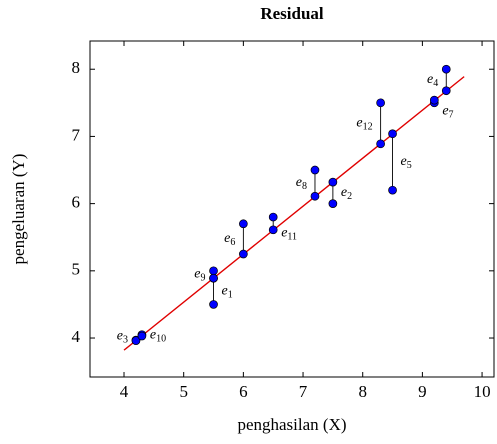  Describe the element at coordinates (451, 115) in the screenshot. I see `residual-subscript: 7` at that location.